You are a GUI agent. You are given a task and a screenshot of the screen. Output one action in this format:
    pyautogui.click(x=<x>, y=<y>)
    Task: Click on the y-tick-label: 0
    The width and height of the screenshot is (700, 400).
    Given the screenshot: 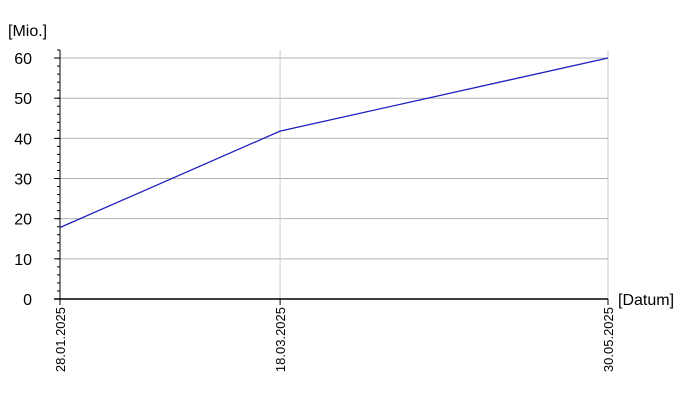 What is the action you would take?
    pyautogui.click(x=27, y=300)
    